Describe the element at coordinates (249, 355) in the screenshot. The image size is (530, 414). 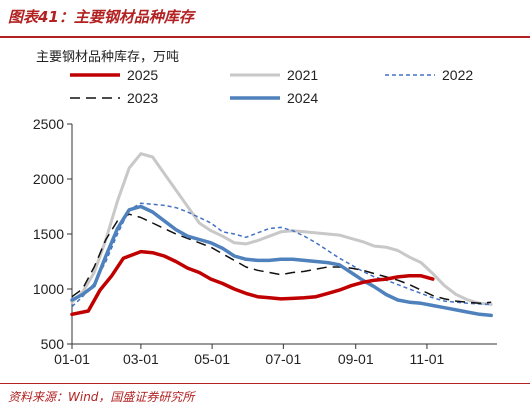
I see `x-axis-ticks: 01-01 03-01 05-01 07-01 09-01 11-01` at that location.